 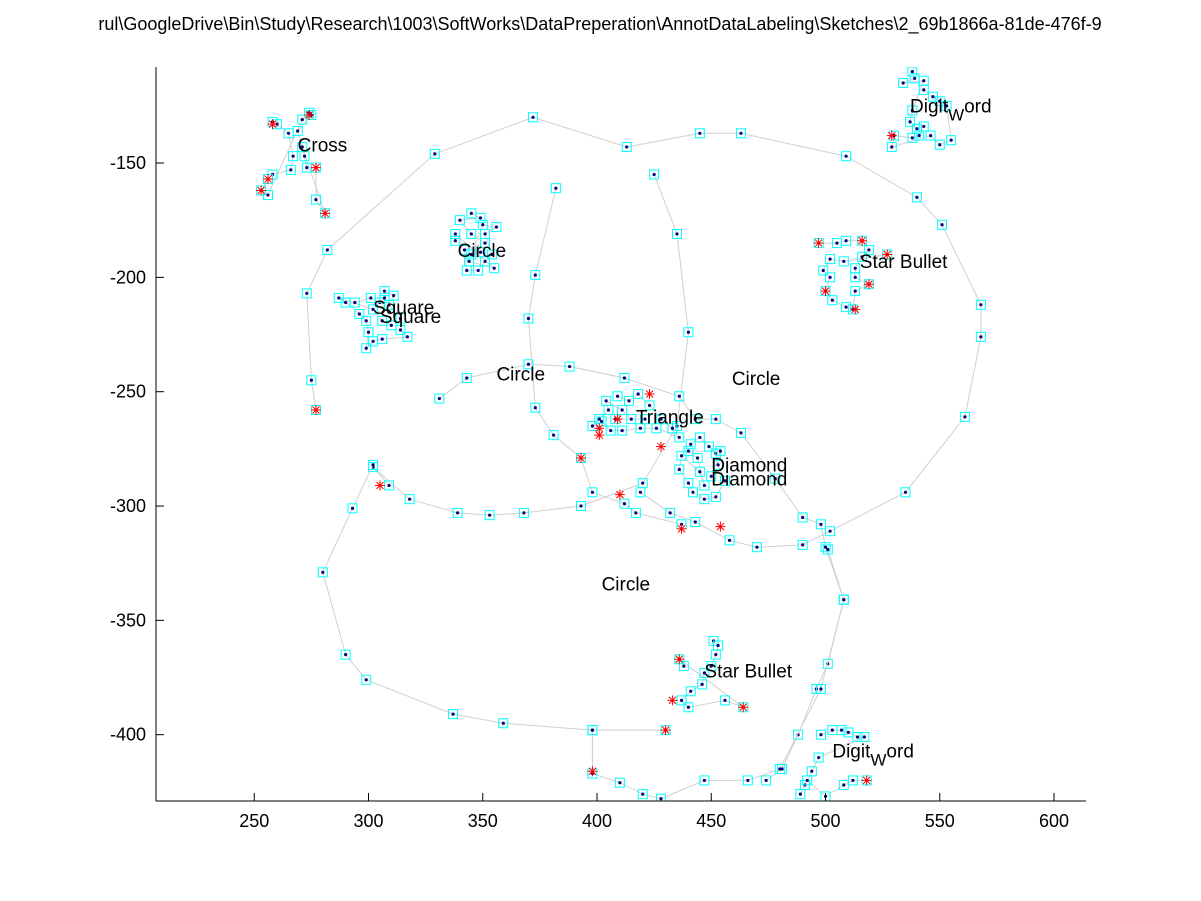 What do you see at coordinates (128, 620) in the screenshot?
I see `y-tick-label: -350` at bounding box center [128, 620].